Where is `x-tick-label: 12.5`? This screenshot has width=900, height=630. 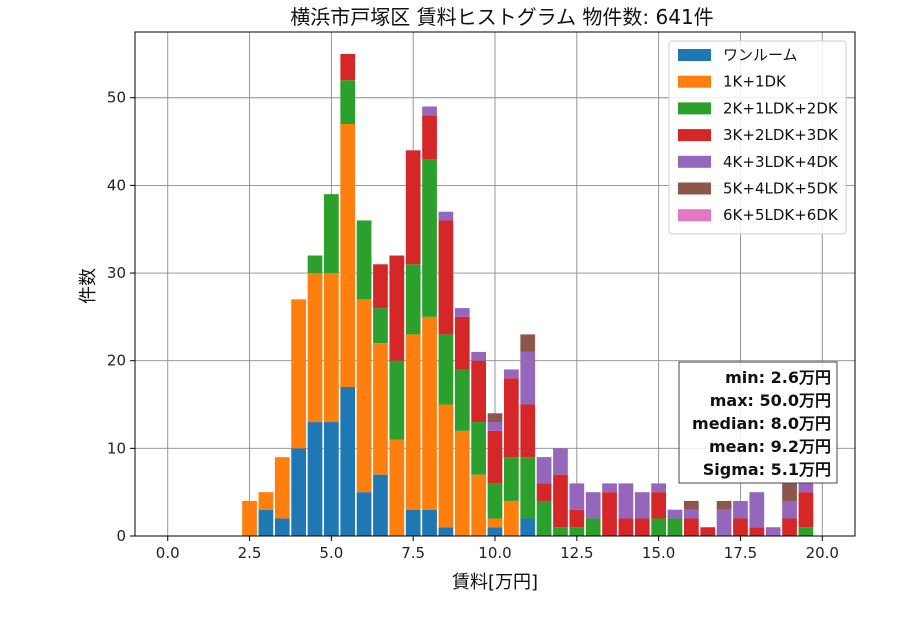
x-tick-label: 12.5 is located at coordinates (576, 553).